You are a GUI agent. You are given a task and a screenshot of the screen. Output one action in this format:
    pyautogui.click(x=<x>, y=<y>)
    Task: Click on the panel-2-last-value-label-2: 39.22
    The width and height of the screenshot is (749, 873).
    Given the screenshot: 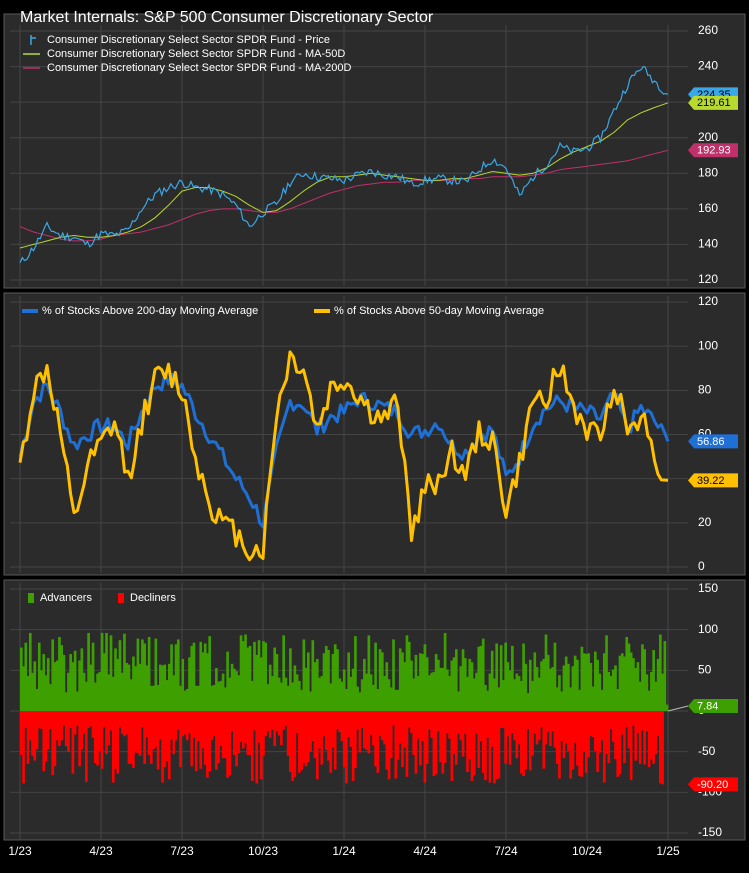 What is the action you would take?
    pyautogui.click(x=711, y=481)
    